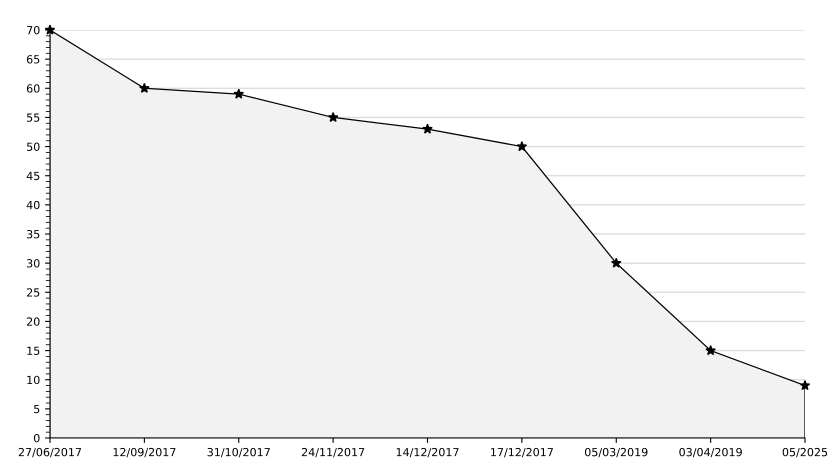 This screenshot has height=468, width=834. What do you see at coordinates (33, 146) in the screenshot?
I see `y-tick-label: 50` at bounding box center [33, 146].